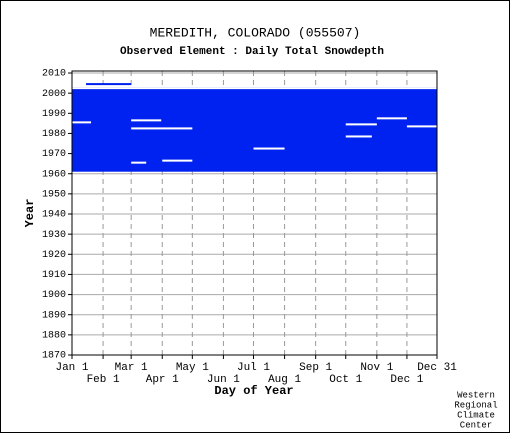 The image size is (510, 433). Describe the element at coordinates (54, 94) in the screenshot. I see `y-tick-label: 2000` at that location.